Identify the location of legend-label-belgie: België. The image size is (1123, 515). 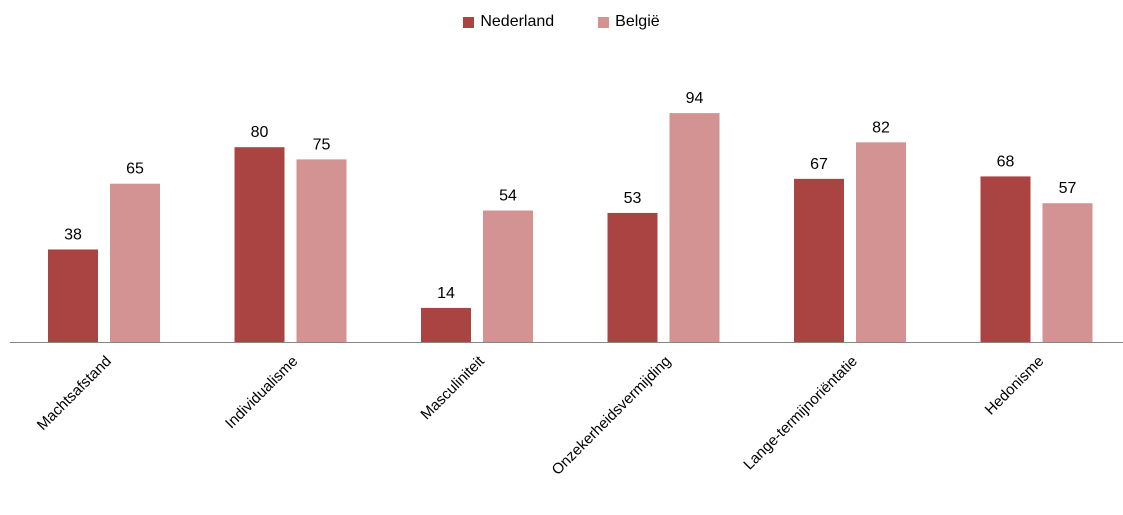
(637, 21).